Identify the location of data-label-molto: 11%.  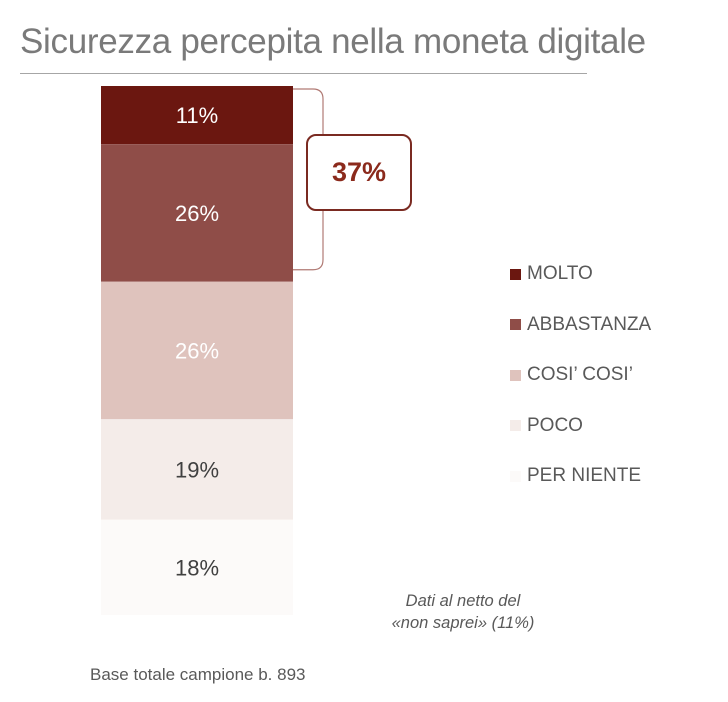
(197, 115).